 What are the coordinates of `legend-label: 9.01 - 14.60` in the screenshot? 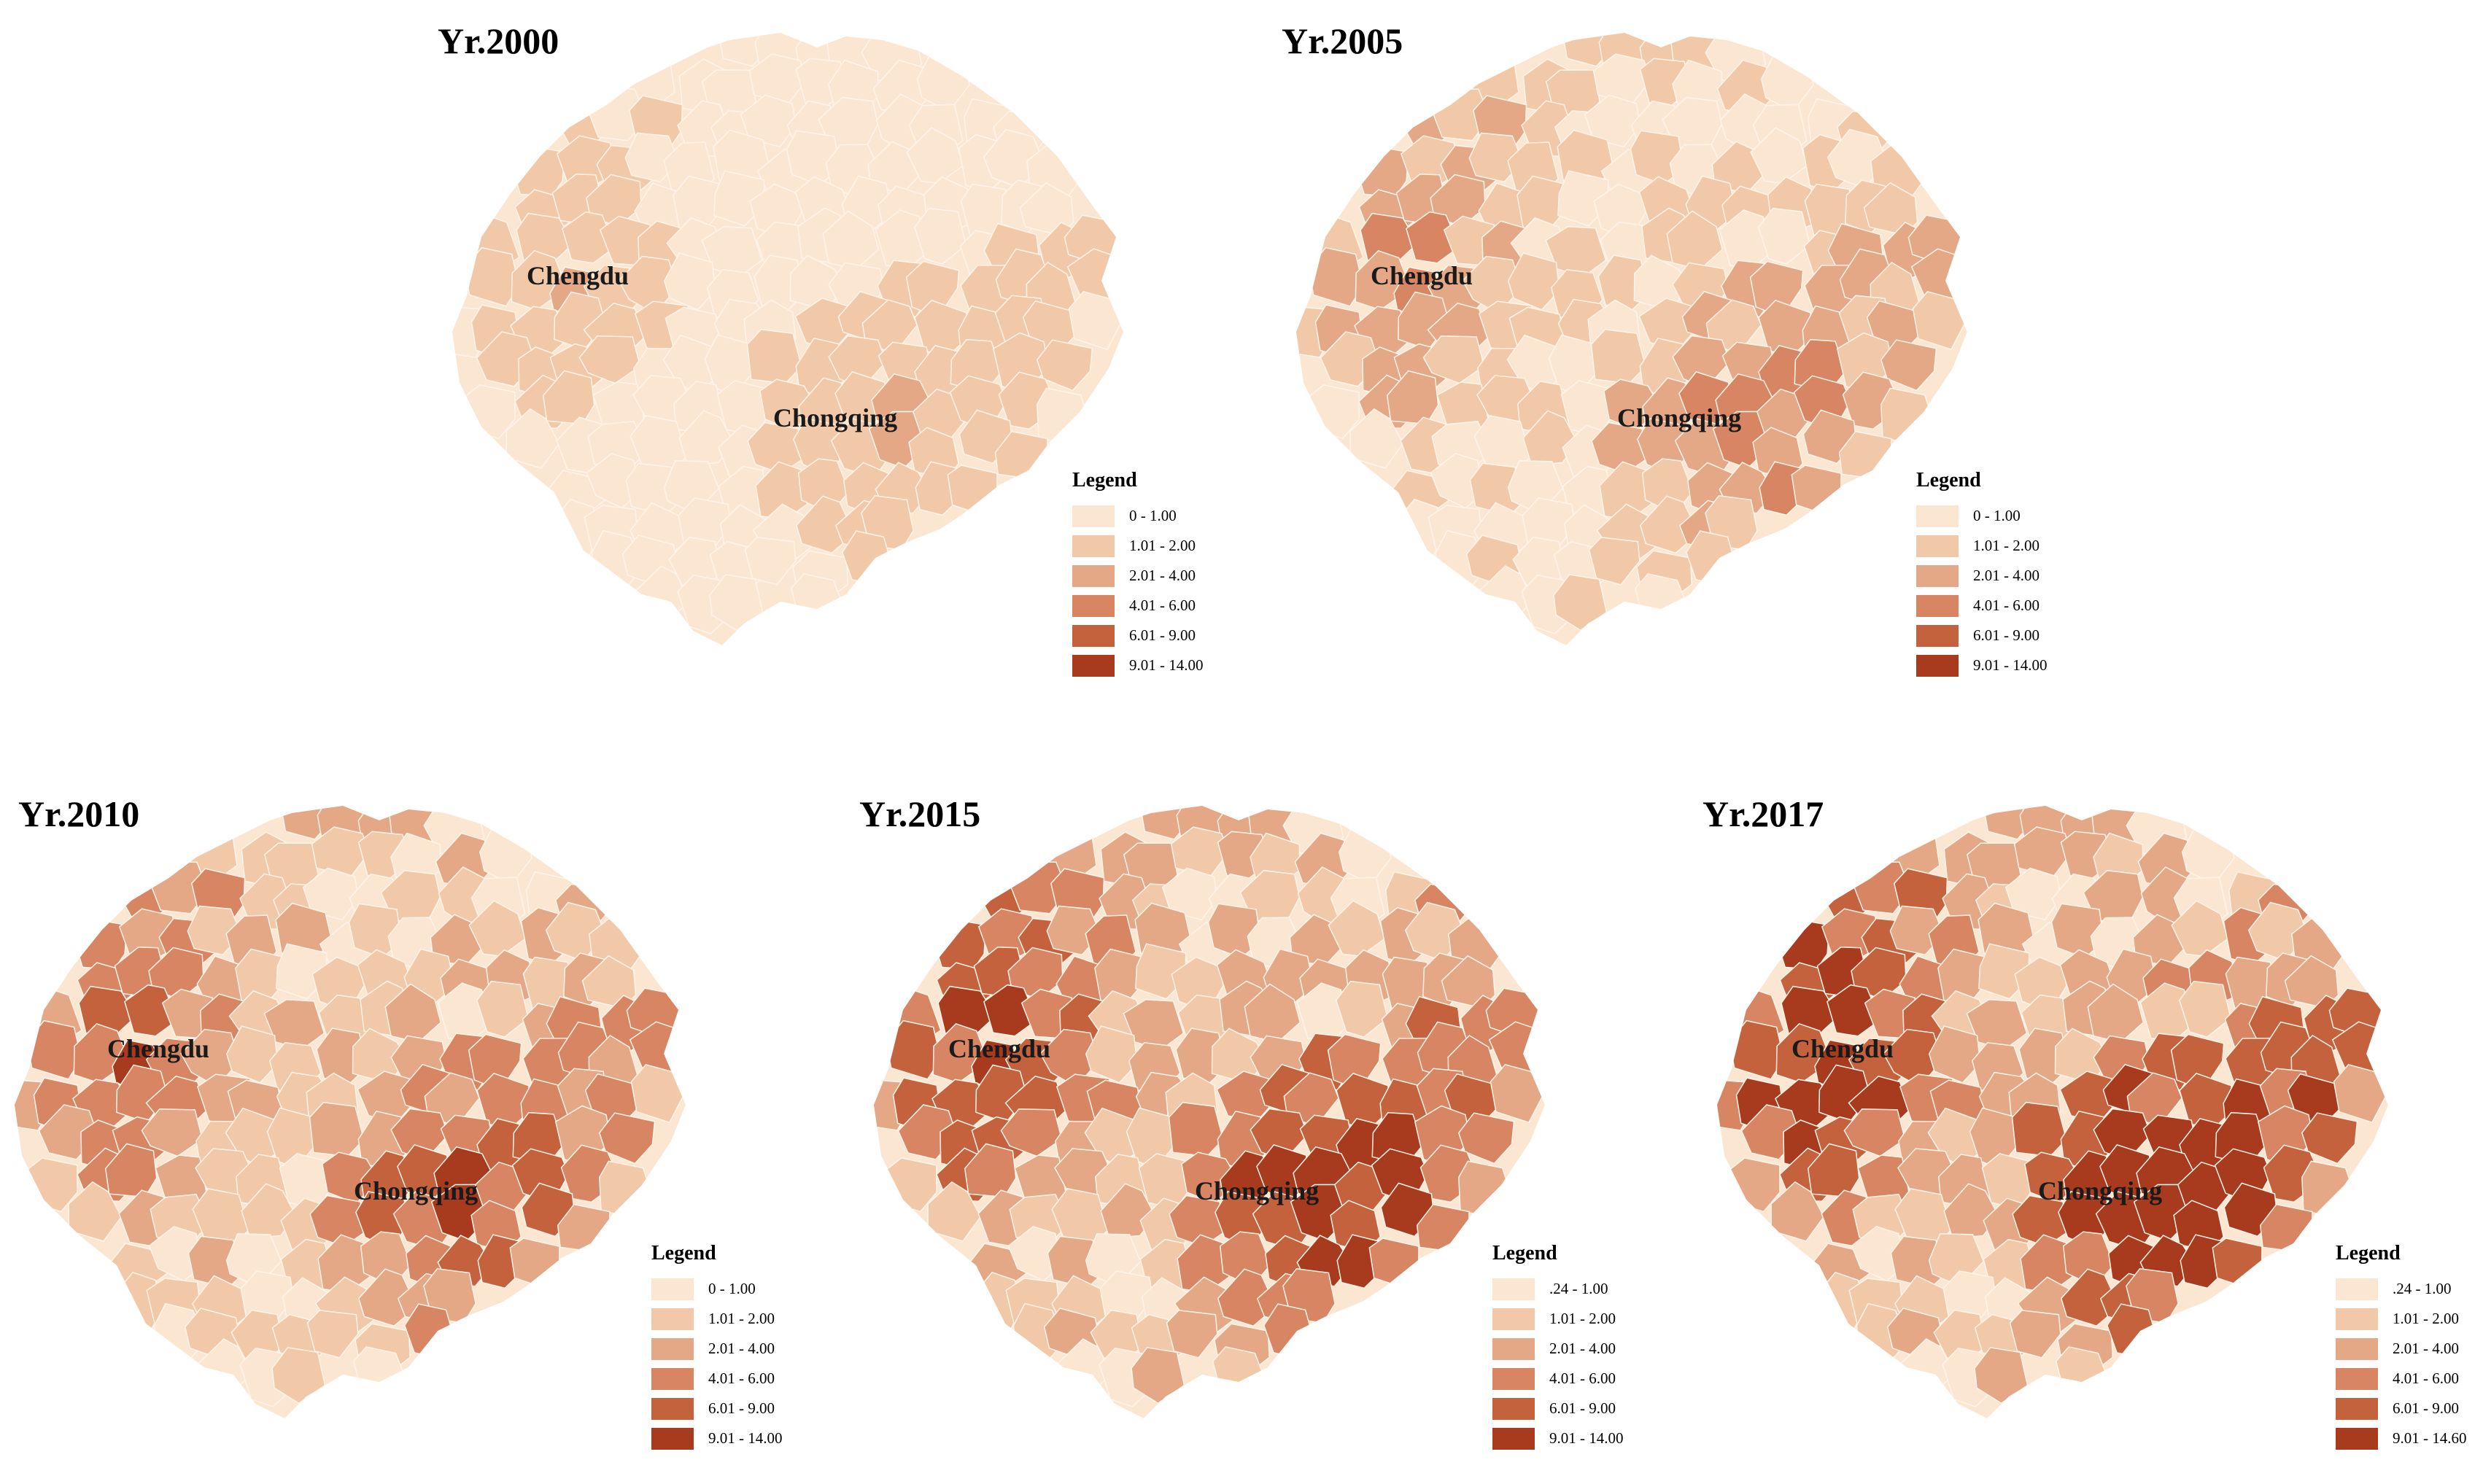 It's located at (2430, 1438).